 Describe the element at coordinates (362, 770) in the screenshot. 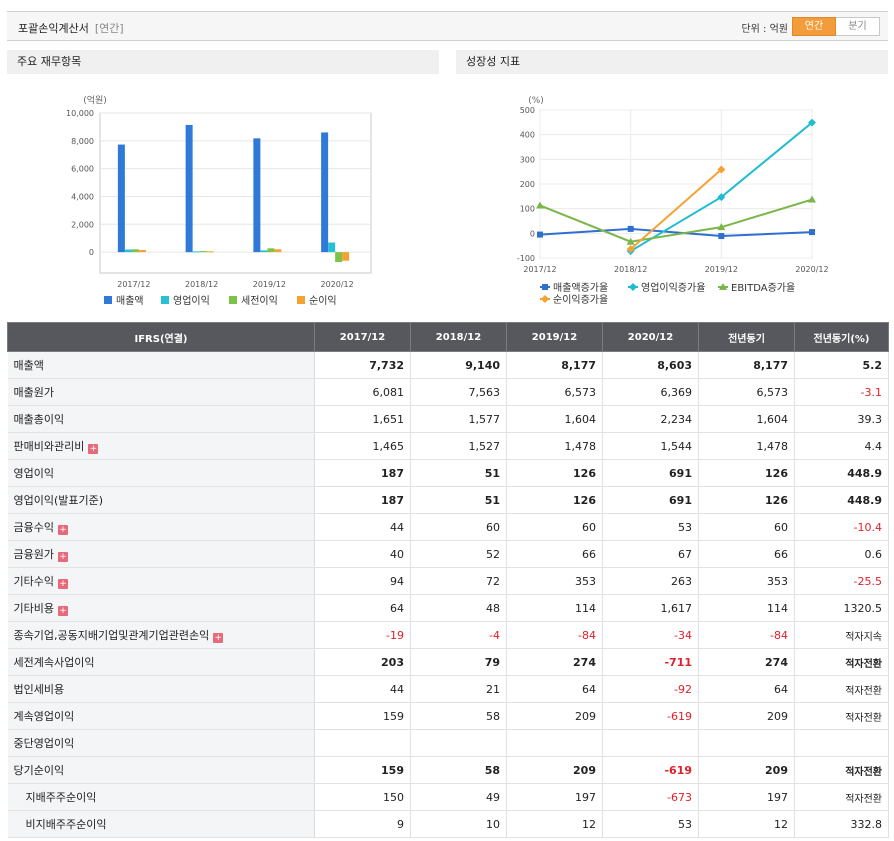

I see `table-cell: 159` at that location.